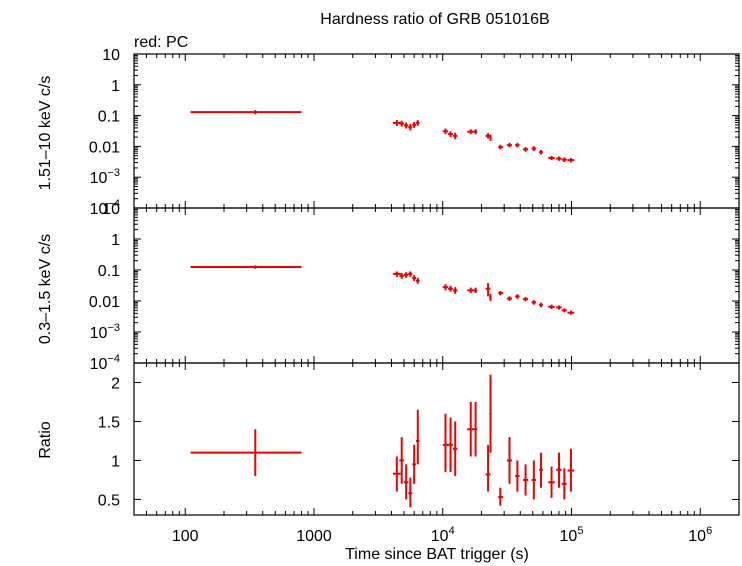 This screenshot has width=742, height=566. What do you see at coordinates (161, 42) in the screenshot?
I see `chart-annotation: red: PC` at bounding box center [161, 42].